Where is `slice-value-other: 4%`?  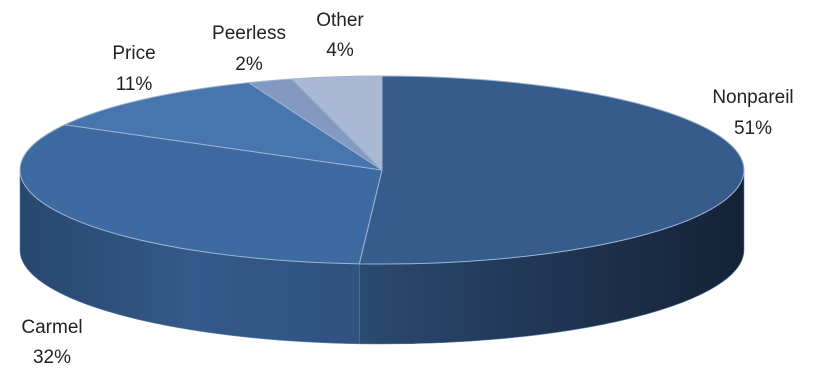
slice-value-other: 4% is located at coordinates (340, 50).